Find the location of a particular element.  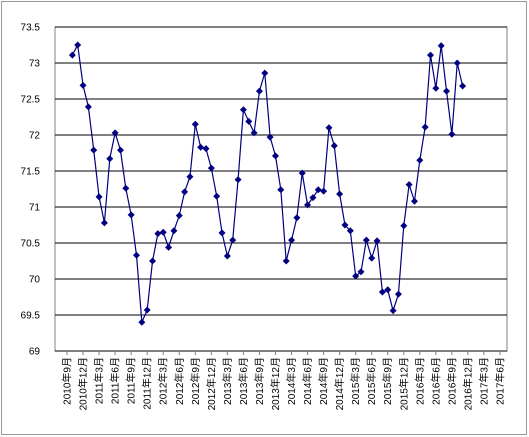

x-tick-label: 2012年3月 is located at coordinates (163, 381).